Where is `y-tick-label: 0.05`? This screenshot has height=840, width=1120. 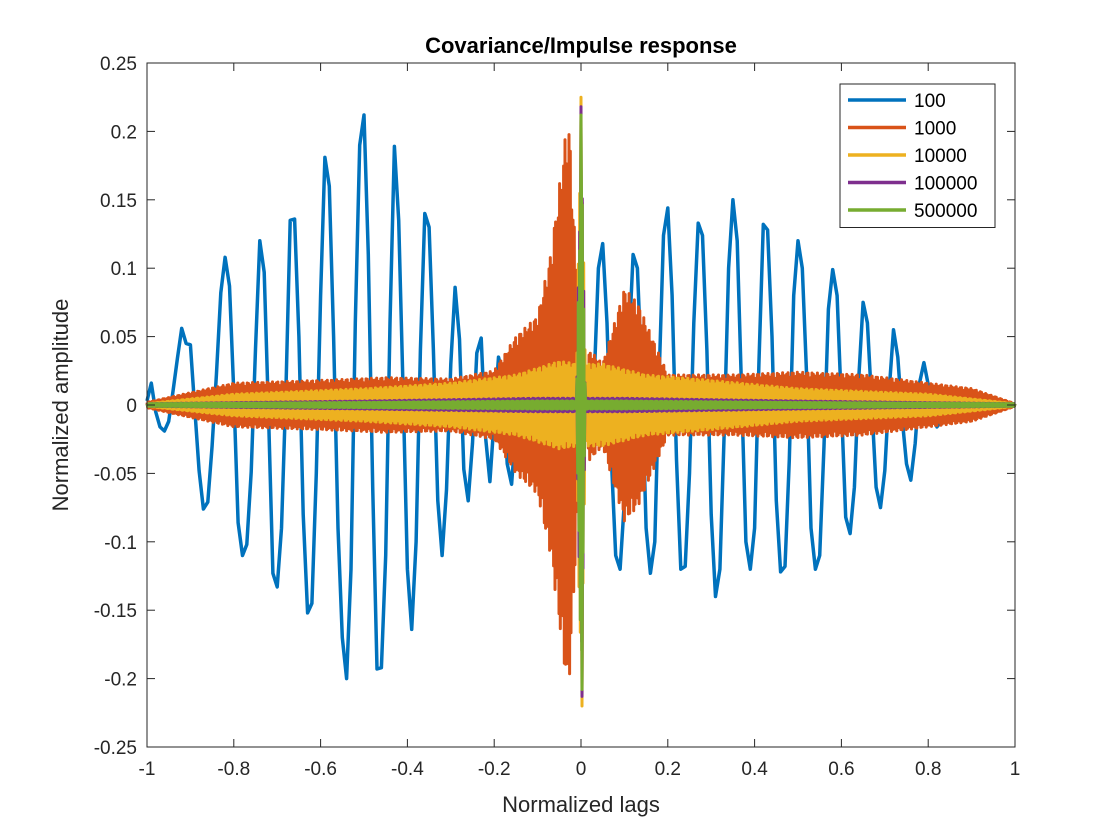
y-tick-label: 0.05 is located at coordinates (118, 338).